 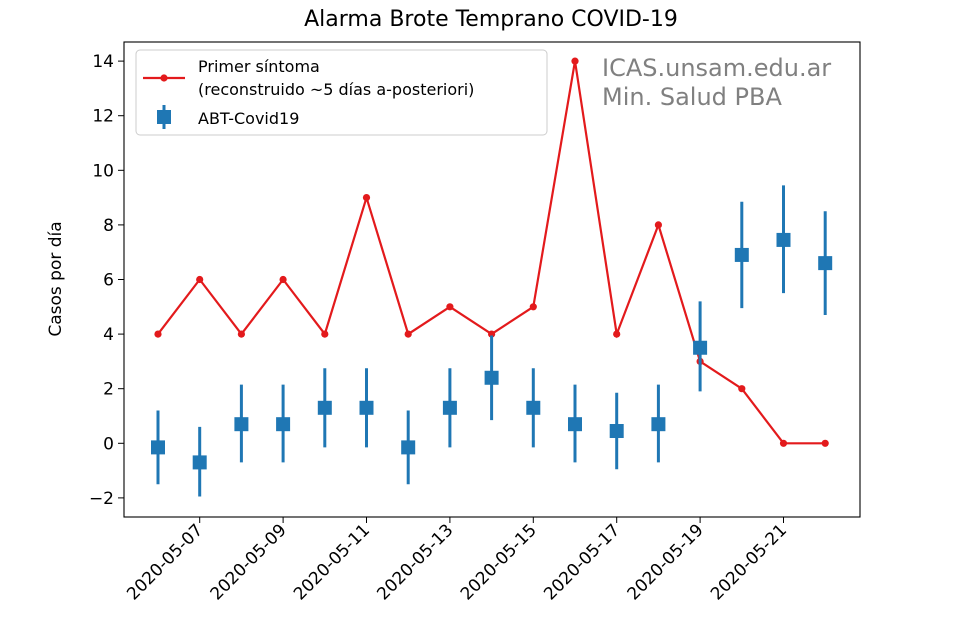 What do you see at coordinates (332, 562) in the screenshot?
I see `x-tick-label: 2020-05-11` at bounding box center [332, 562].